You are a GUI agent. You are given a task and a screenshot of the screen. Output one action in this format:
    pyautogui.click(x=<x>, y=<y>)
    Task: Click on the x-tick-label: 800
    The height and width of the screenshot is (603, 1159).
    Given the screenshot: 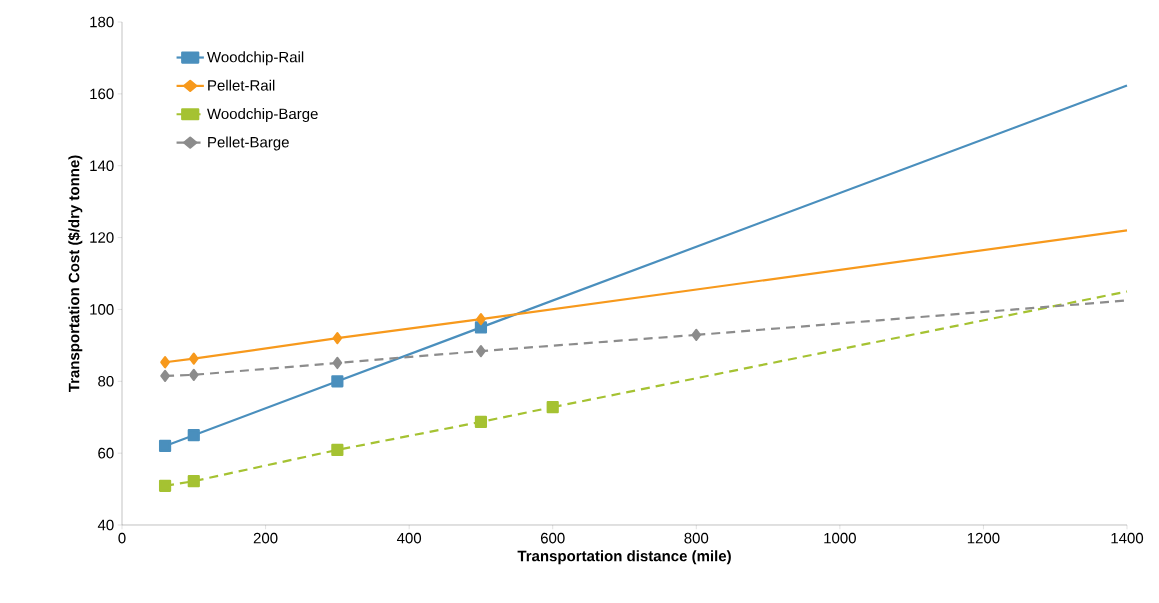 What is the action you would take?
    pyautogui.click(x=696, y=538)
    